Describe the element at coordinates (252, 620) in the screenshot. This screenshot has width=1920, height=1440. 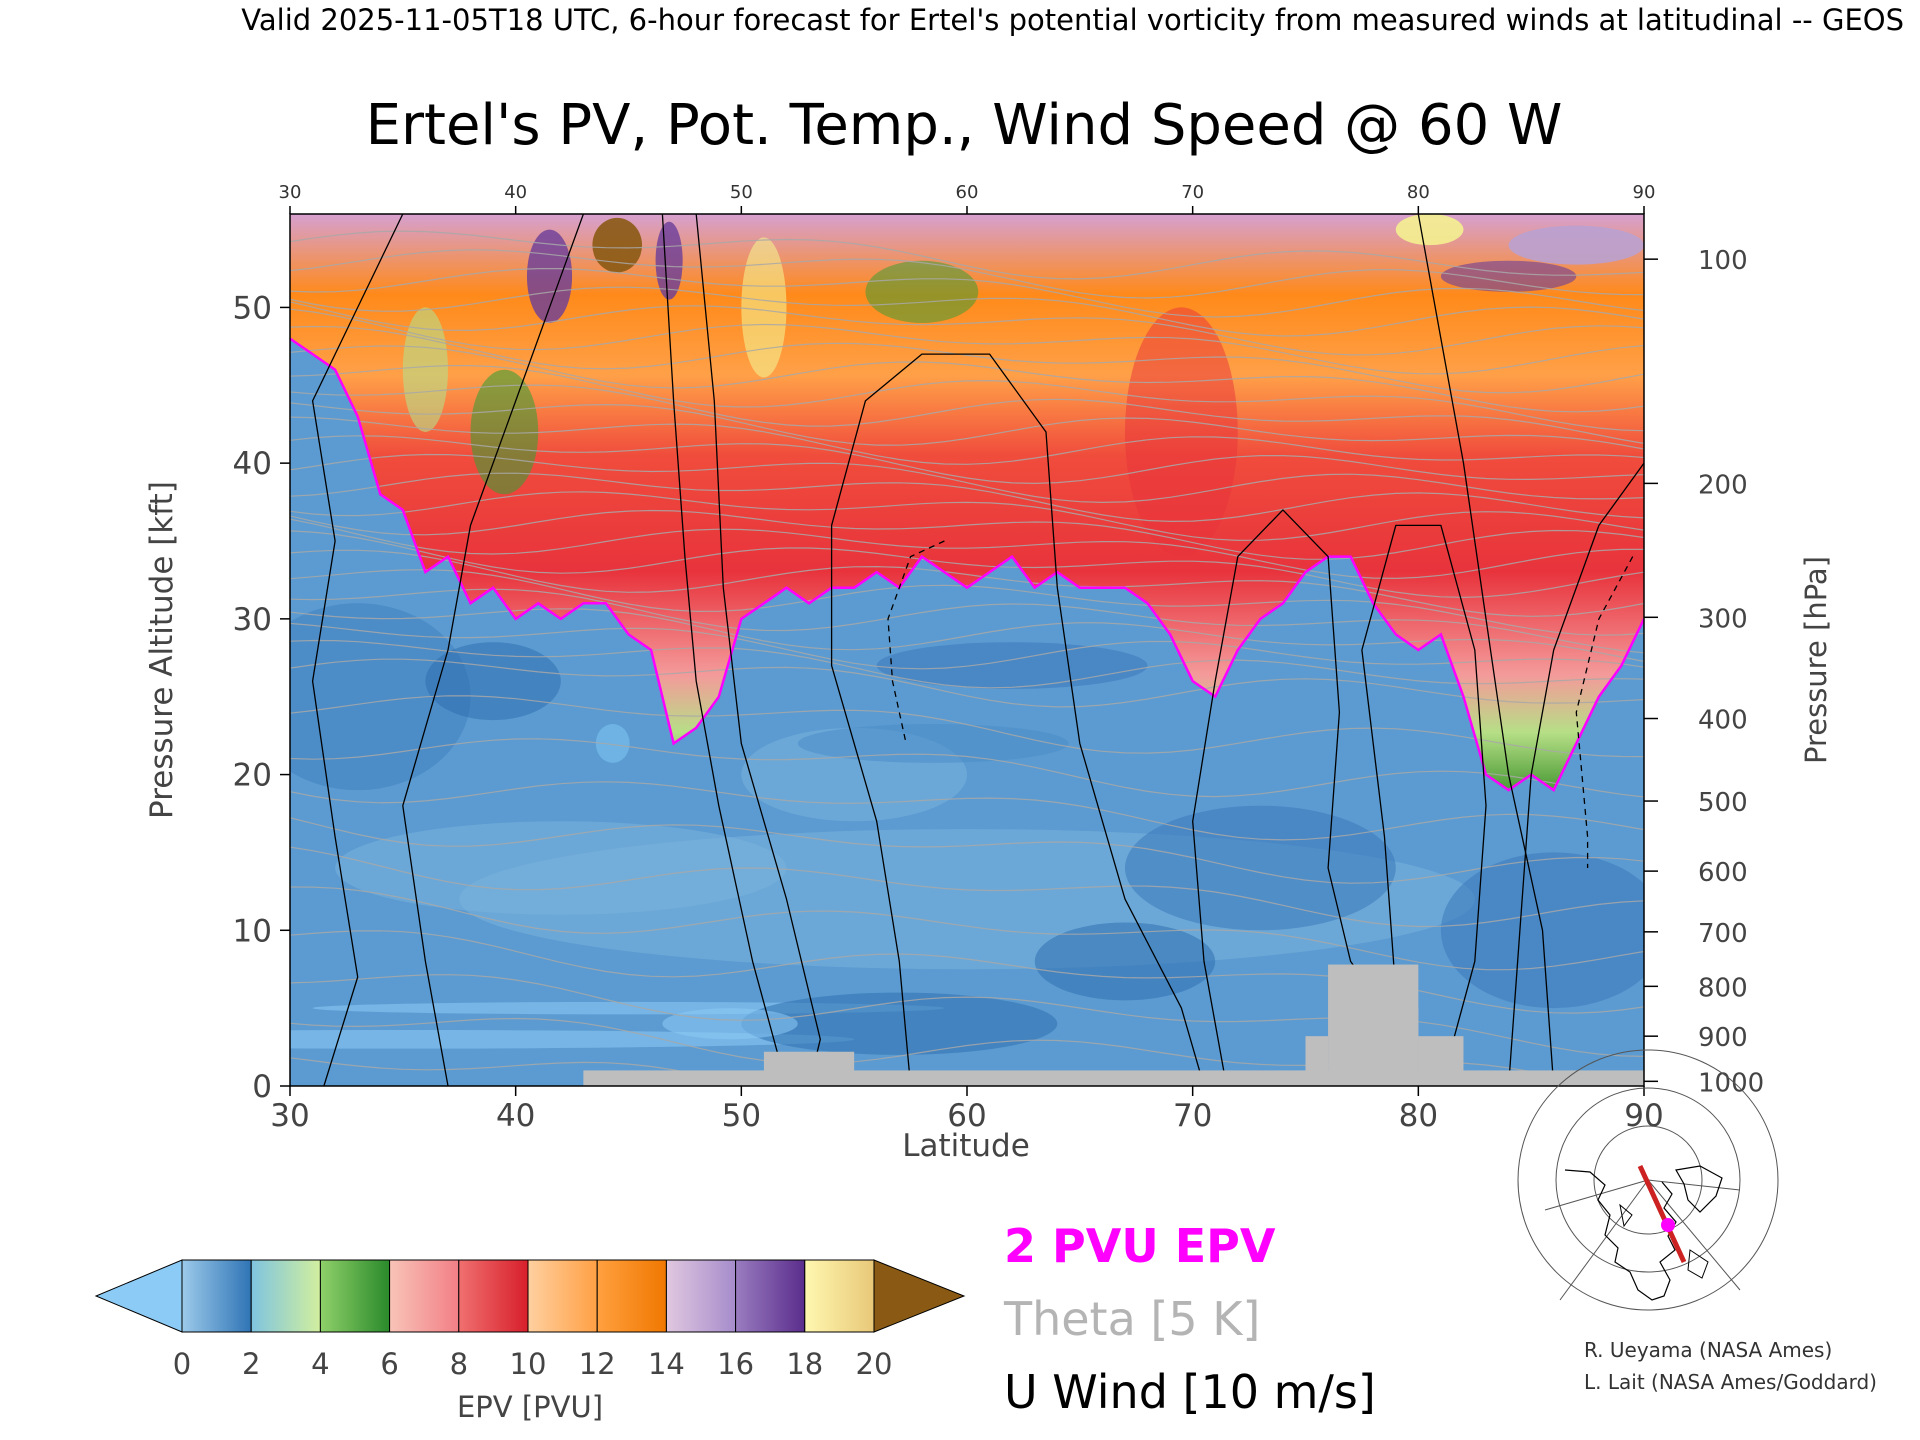
I see `y-tick-label: 30` at that location.